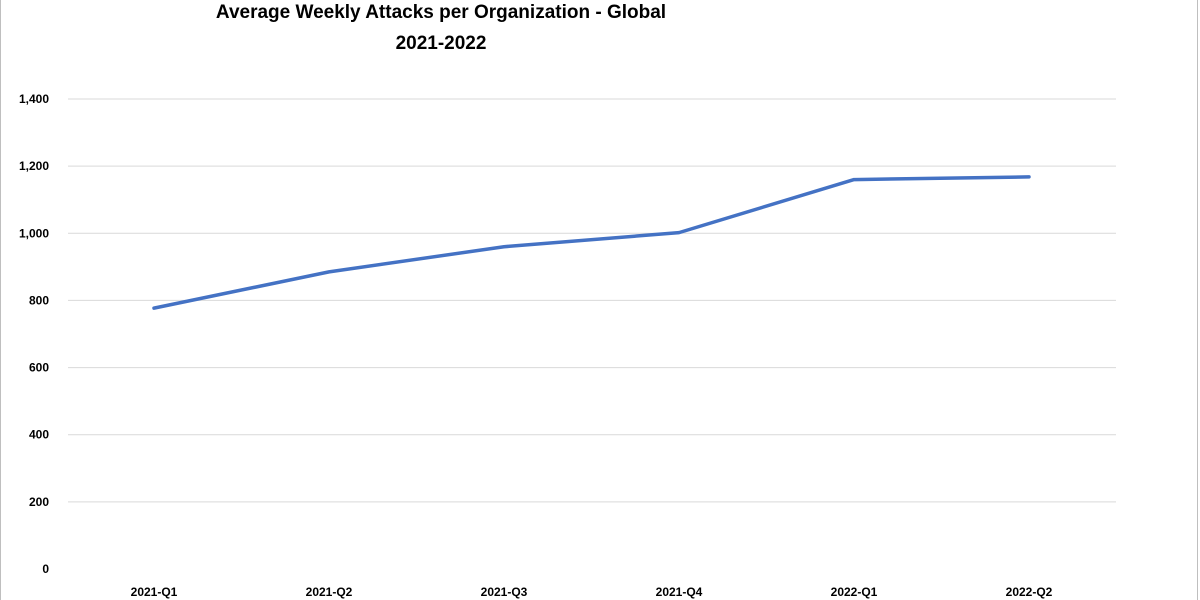  Describe the element at coordinates (441, 43) in the screenshot. I see `chart-subtitle: 2021-2022` at that location.